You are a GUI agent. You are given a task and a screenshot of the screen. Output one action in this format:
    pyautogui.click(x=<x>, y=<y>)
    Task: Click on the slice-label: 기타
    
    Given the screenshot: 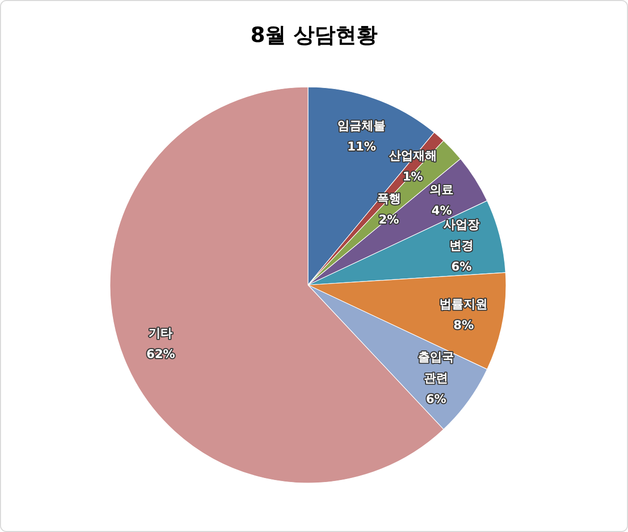 What is the action you would take?
    pyautogui.click(x=160, y=333)
    